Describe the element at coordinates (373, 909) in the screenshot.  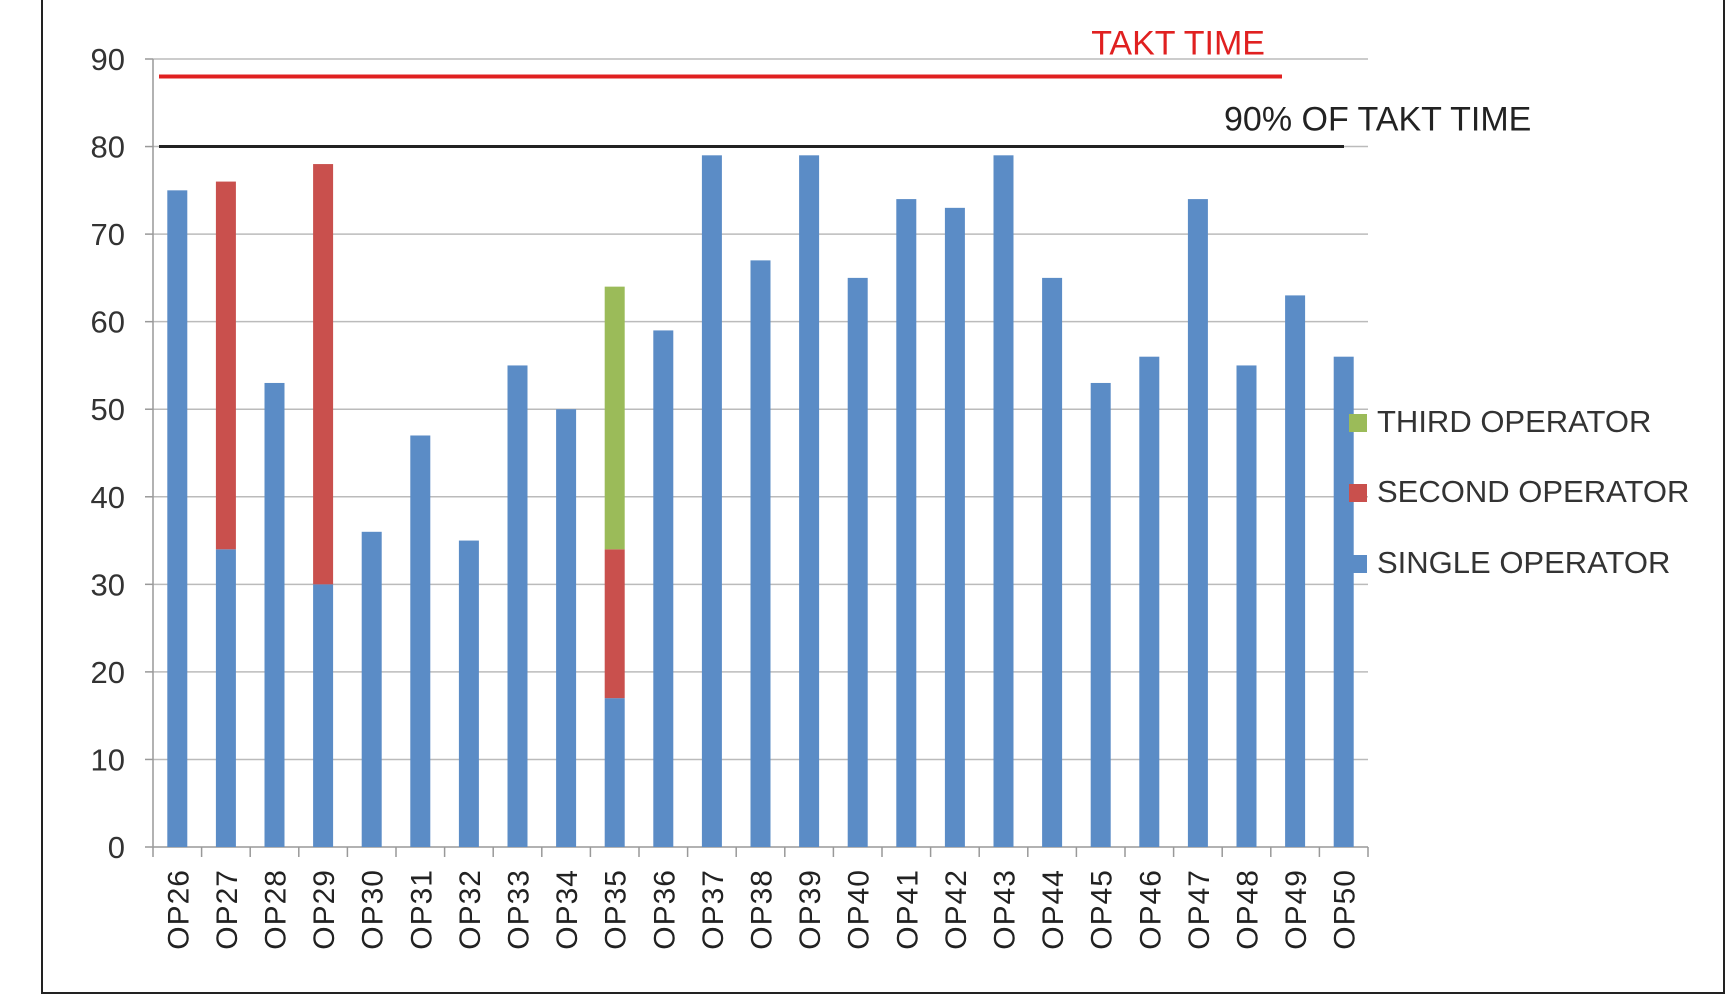
I see `x-tick-label: OP30` at that location.